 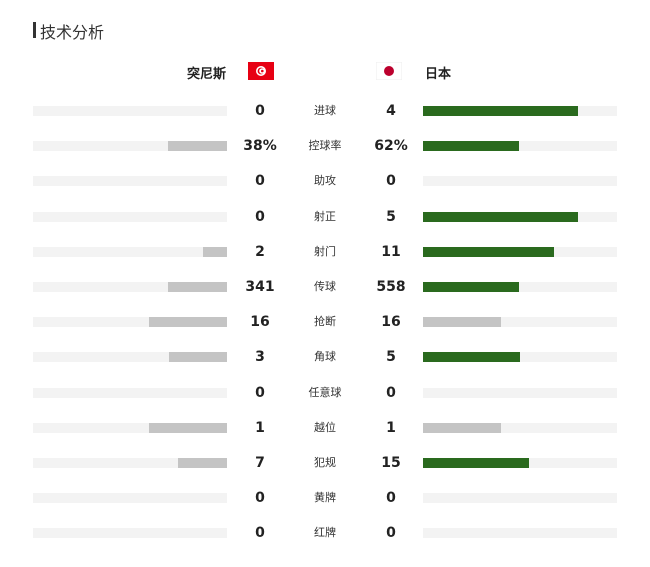 I want to click on home-value: 2, so click(x=260, y=251).